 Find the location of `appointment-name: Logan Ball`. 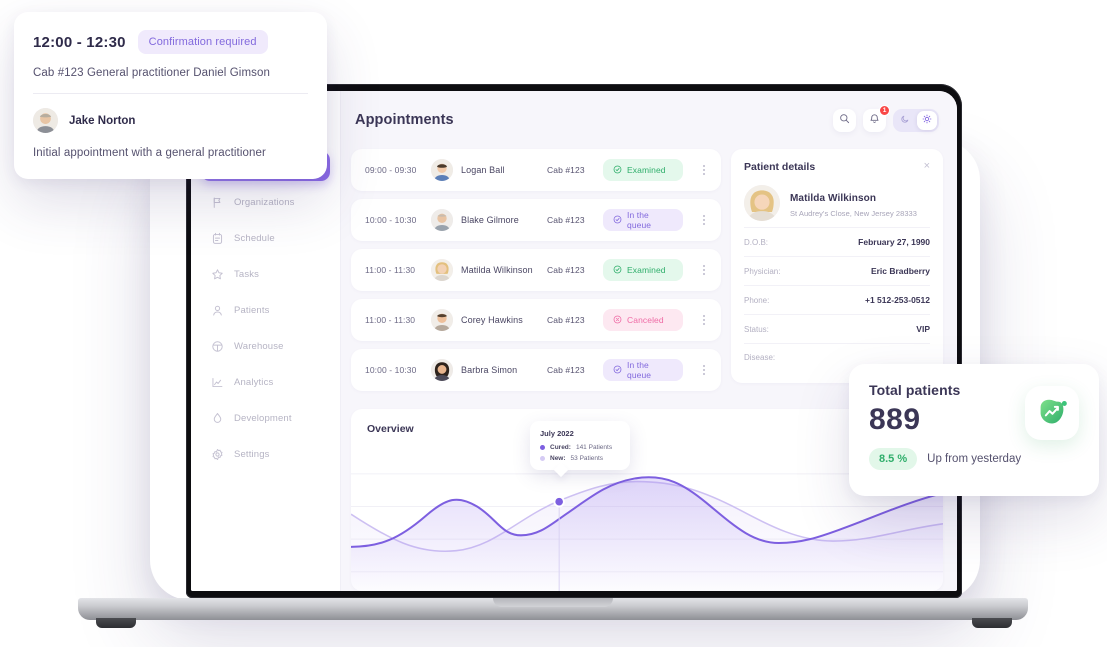

appointment-name: Logan Ball is located at coordinates (483, 170).